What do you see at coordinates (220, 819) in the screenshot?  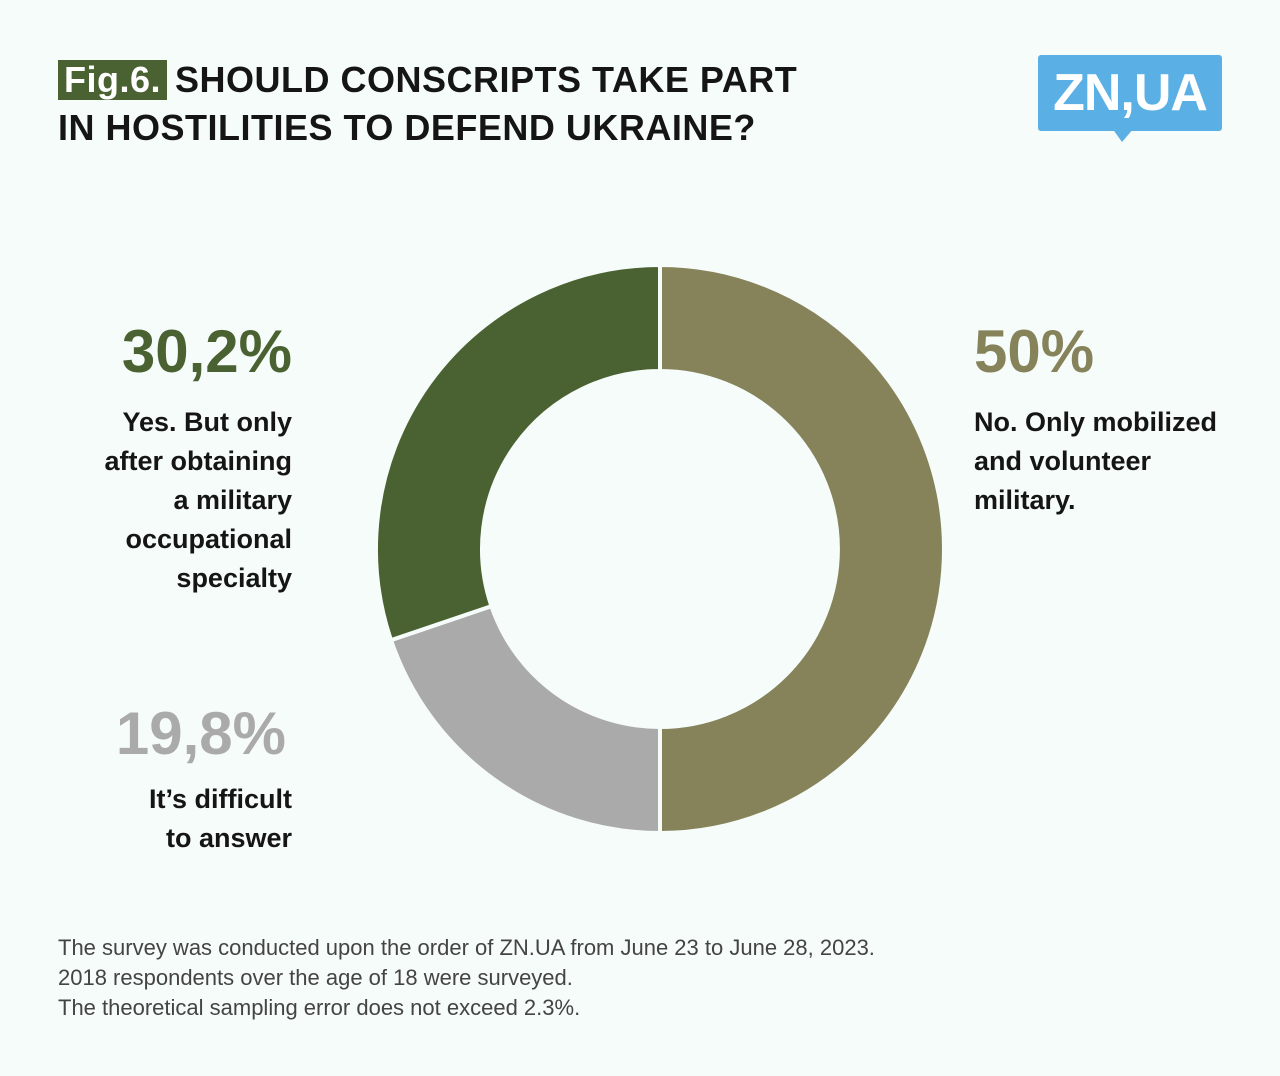 I see `difficult-description: It’s difficult to answer` at bounding box center [220, 819].